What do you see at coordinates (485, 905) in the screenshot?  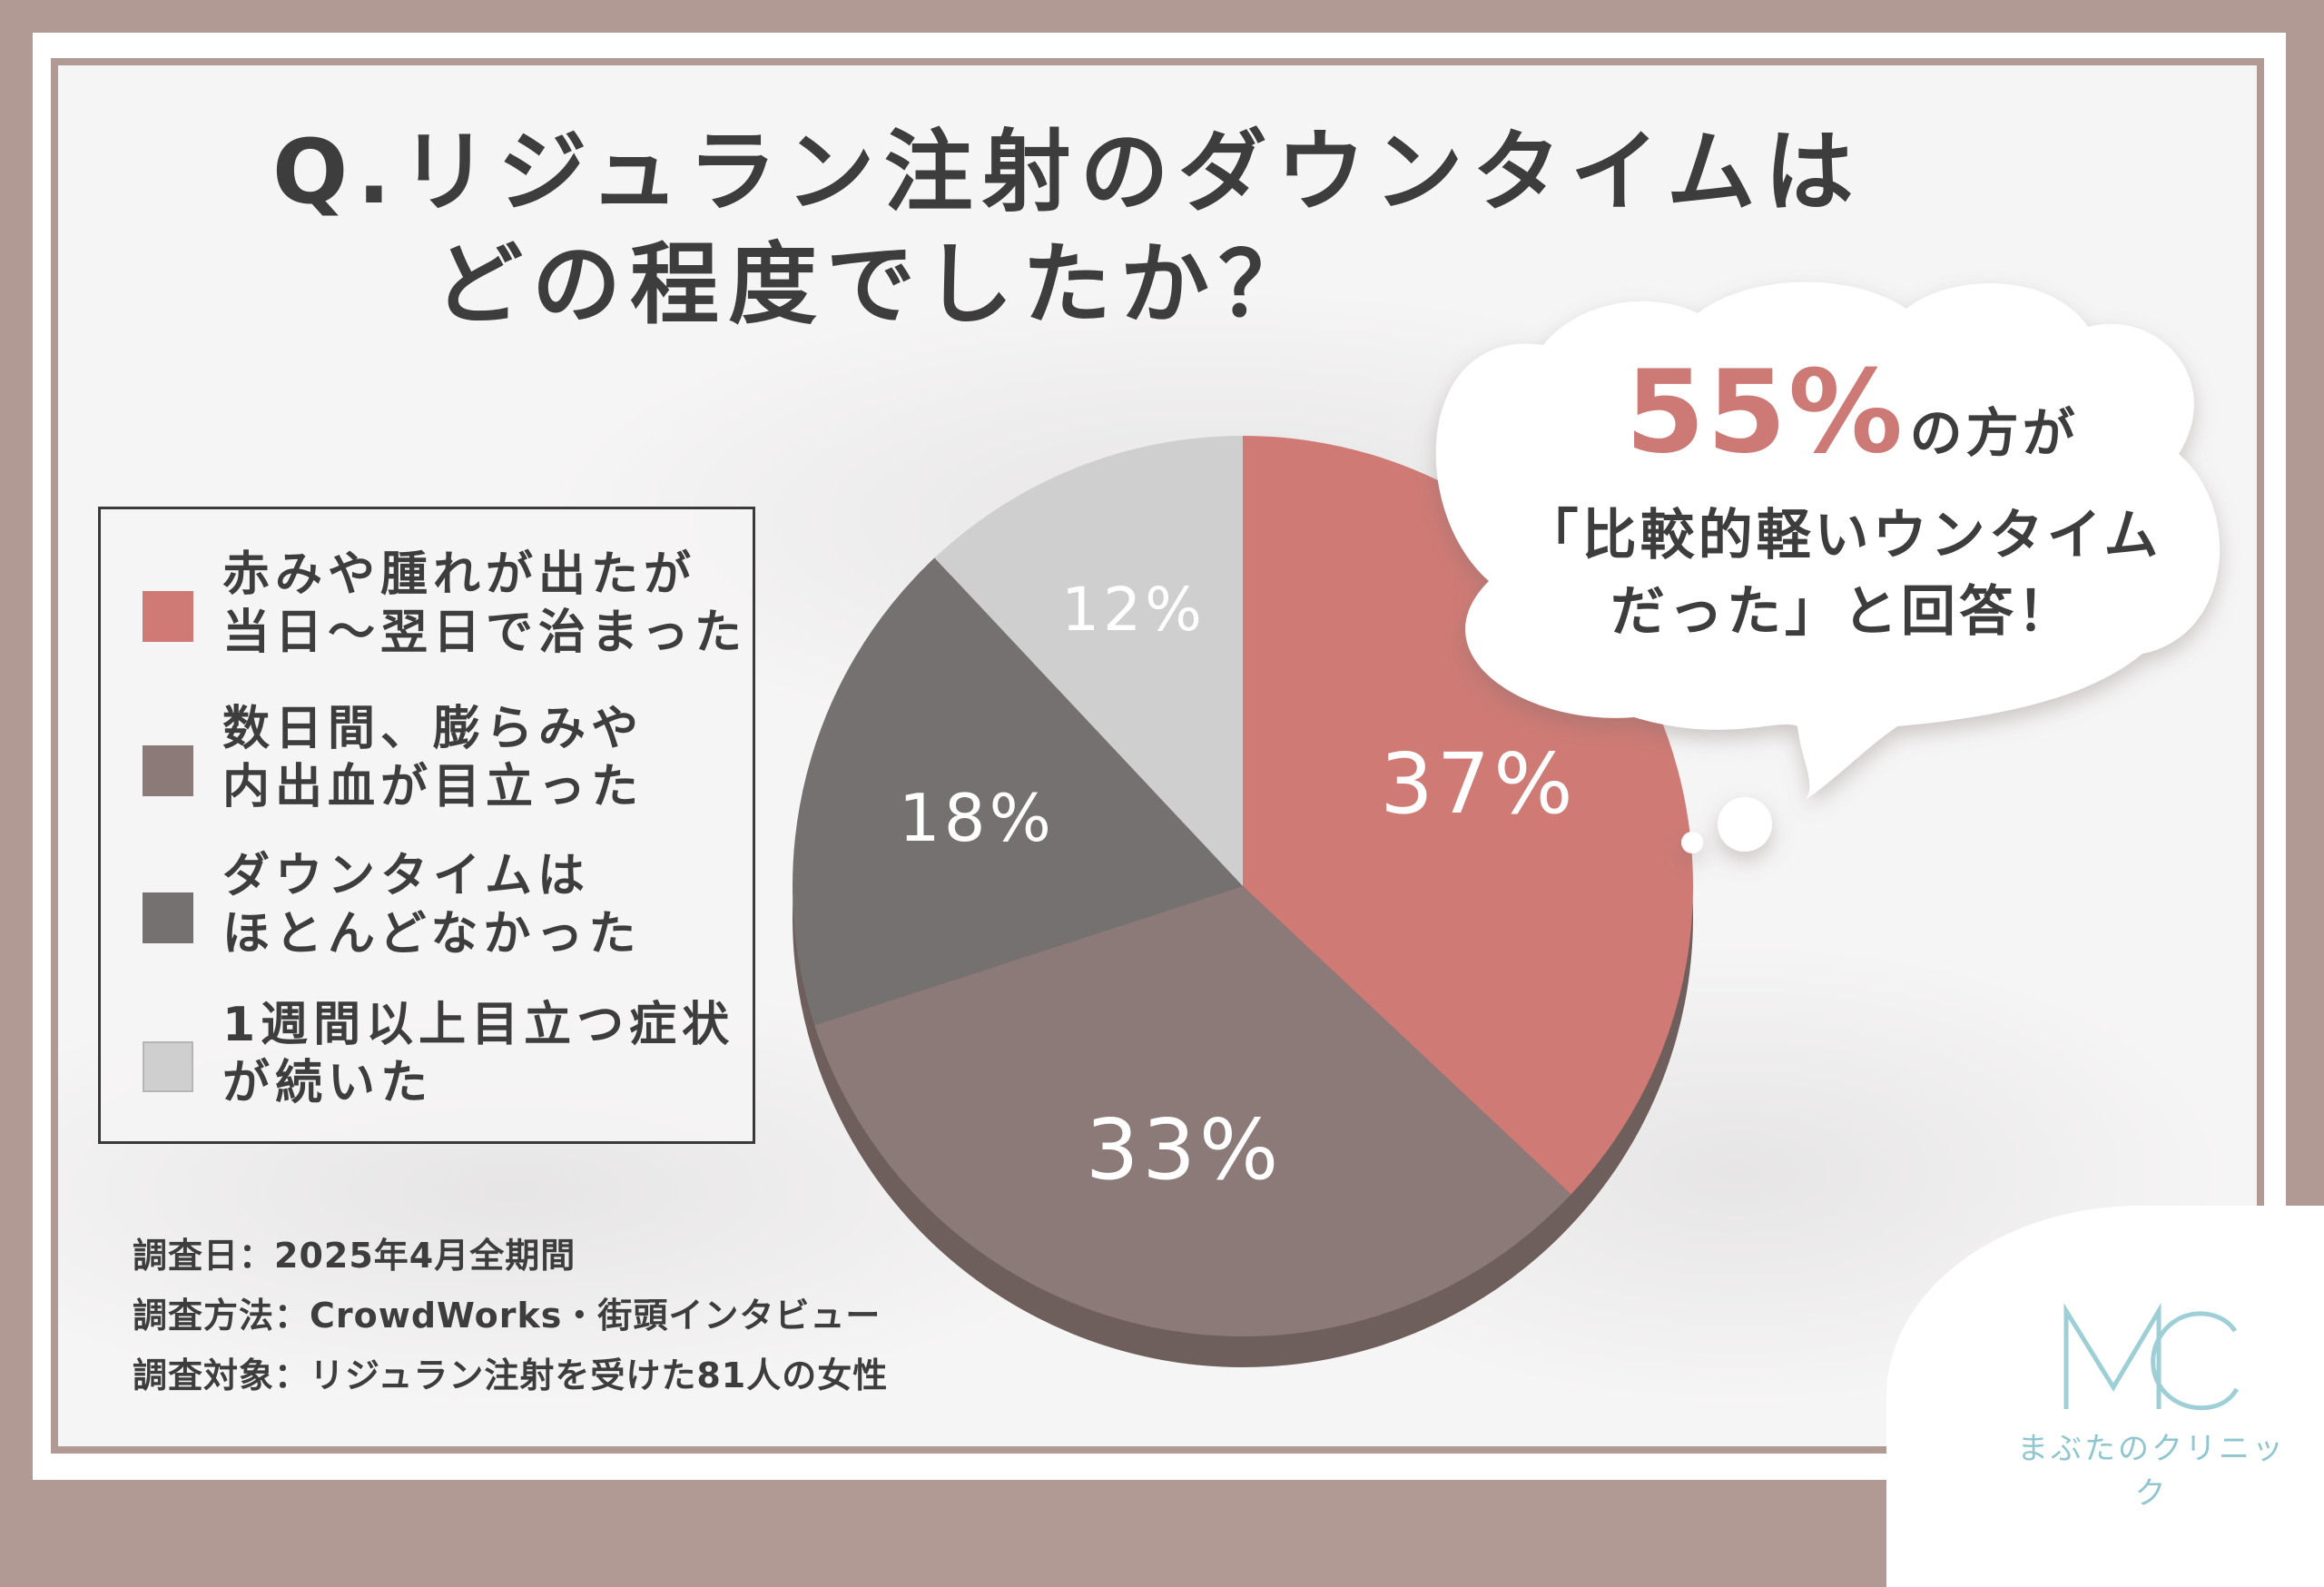 I see `legend-label: ダウンタイムは ほとんどなかった` at bounding box center [485, 905].